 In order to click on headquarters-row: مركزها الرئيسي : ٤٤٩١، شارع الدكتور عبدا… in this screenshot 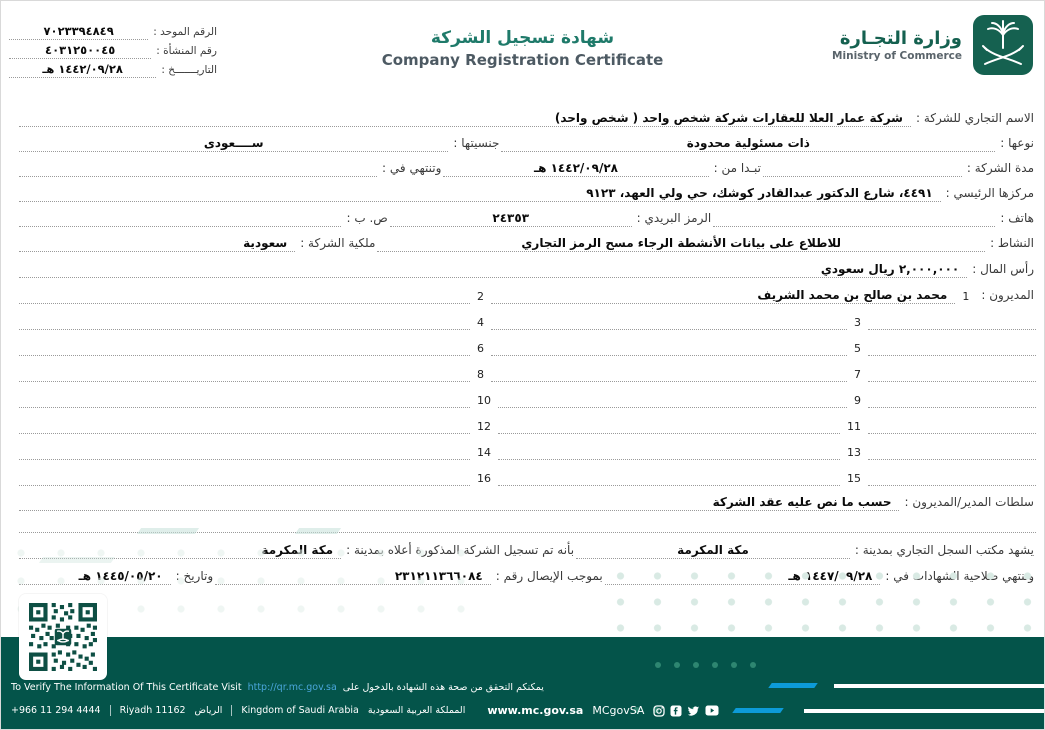, I will do `click(527, 189)`.